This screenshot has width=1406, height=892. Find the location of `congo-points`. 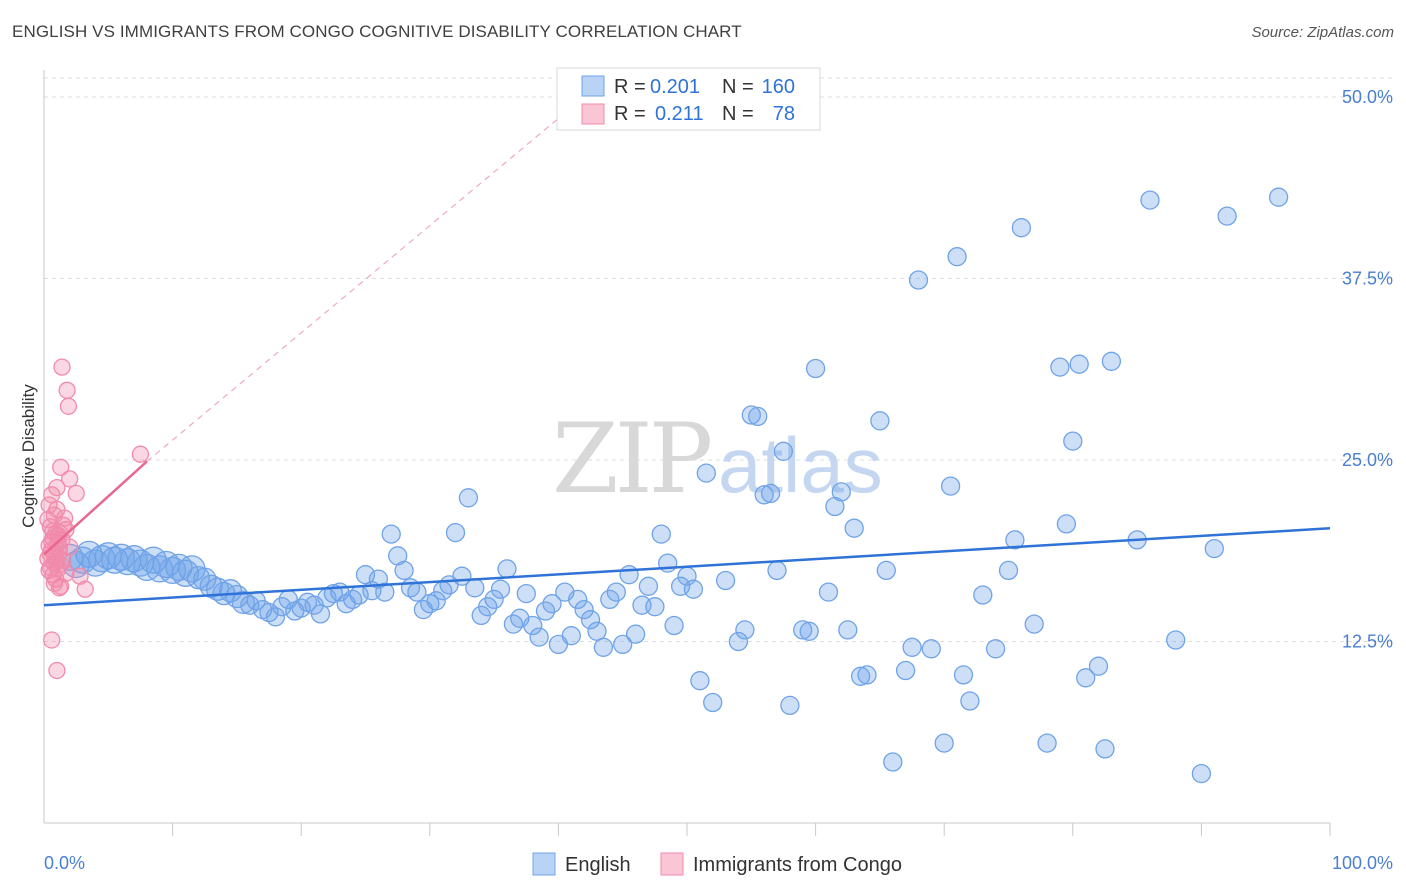

congo-points is located at coordinates (94, 519).